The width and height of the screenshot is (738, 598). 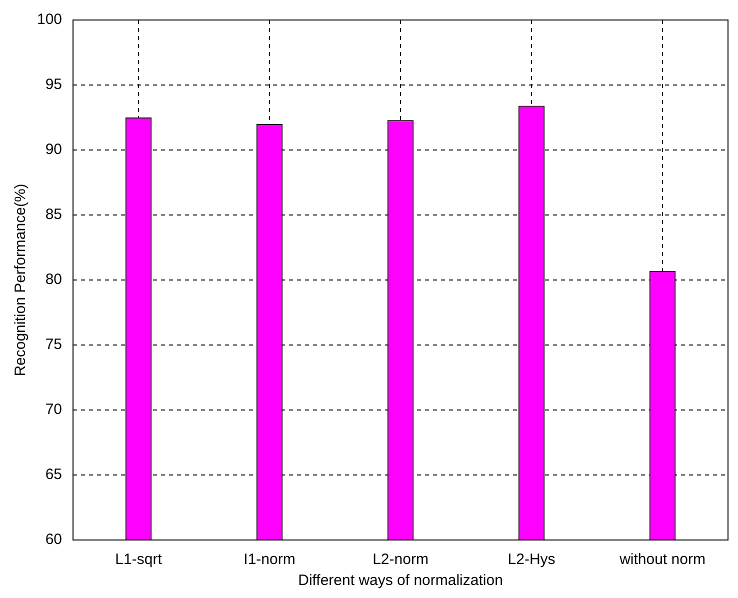 I want to click on y-tick-label: 85, so click(x=53, y=215).